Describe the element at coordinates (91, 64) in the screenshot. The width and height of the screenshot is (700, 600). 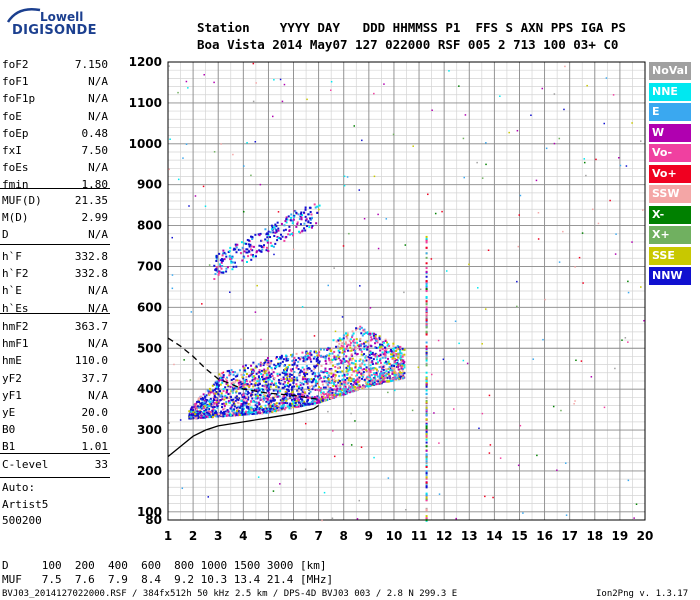
I see `param-value: 7.150` at that location.